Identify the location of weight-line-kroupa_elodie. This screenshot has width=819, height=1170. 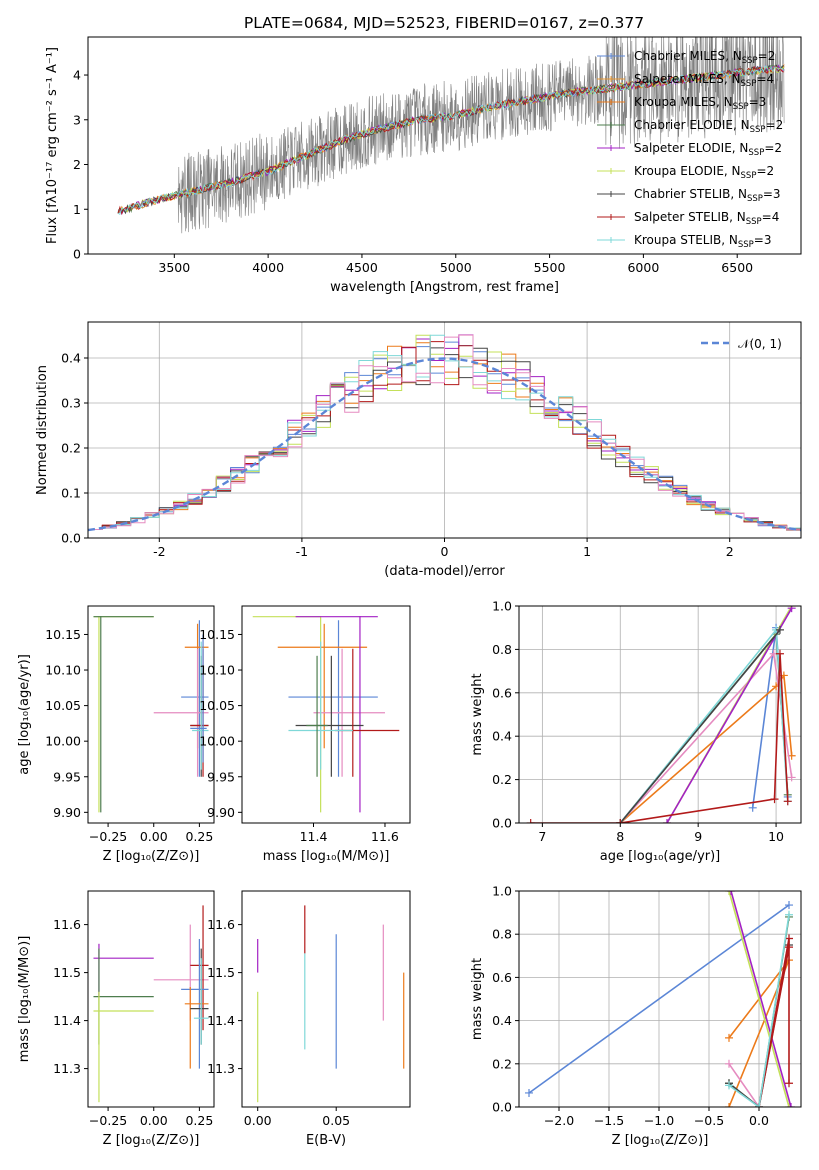
(759, 999).